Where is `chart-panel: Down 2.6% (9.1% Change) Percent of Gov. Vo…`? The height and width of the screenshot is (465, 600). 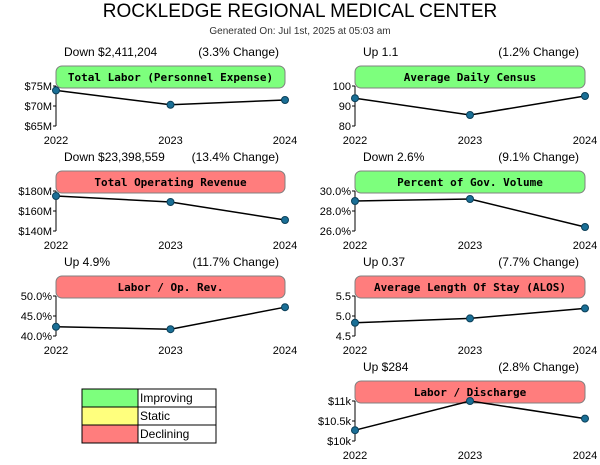
chart-panel: Down 2.6% (9.1% Change) Percent of Gov. Vo… is located at coordinates (458, 201).